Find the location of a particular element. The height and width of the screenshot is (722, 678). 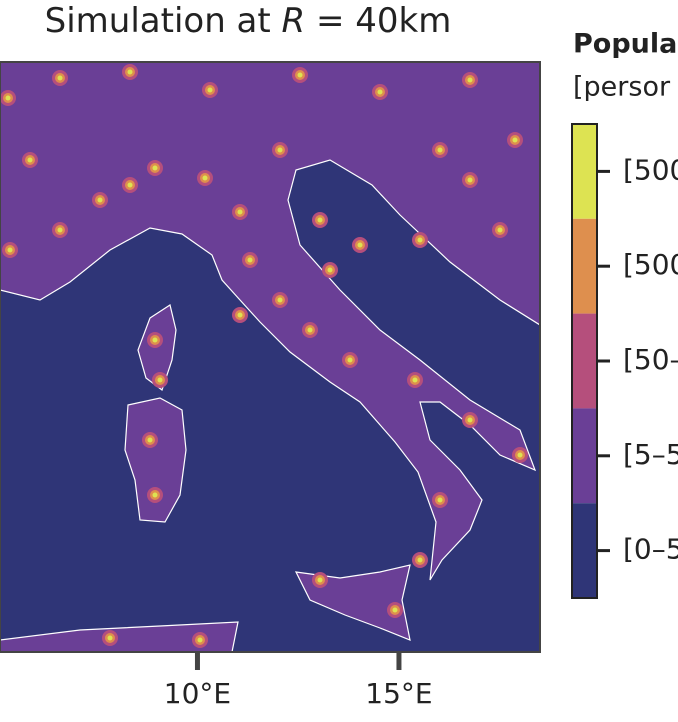

legend-label: [50– is located at coordinates (650, 359).